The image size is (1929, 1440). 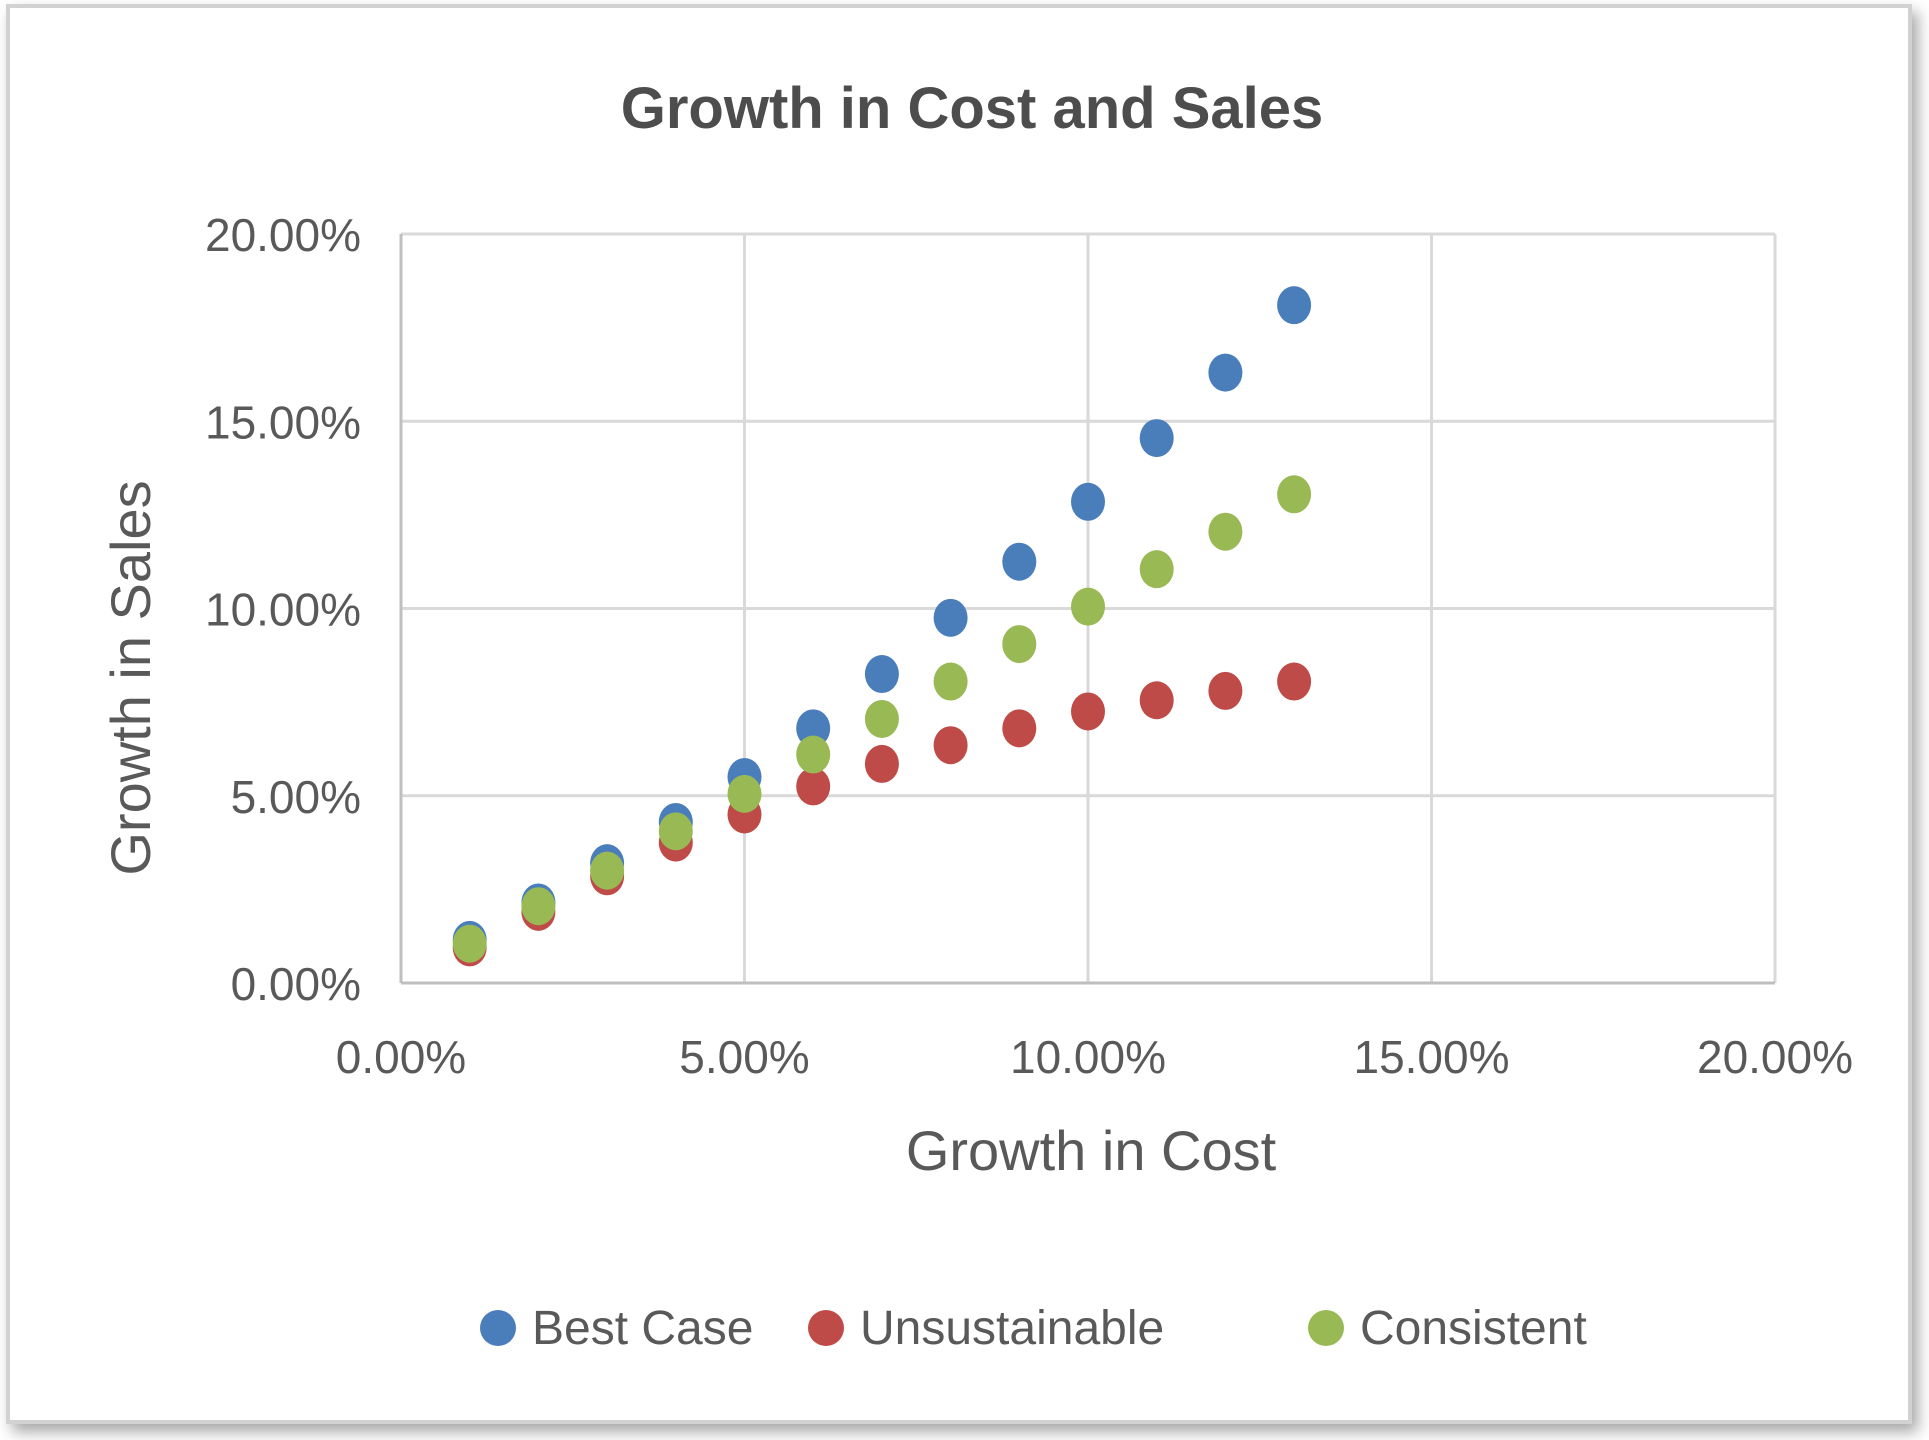 What do you see at coordinates (642, 1328) in the screenshot?
I see `legend-label: Best Case` at bounding box center [642, 1328].